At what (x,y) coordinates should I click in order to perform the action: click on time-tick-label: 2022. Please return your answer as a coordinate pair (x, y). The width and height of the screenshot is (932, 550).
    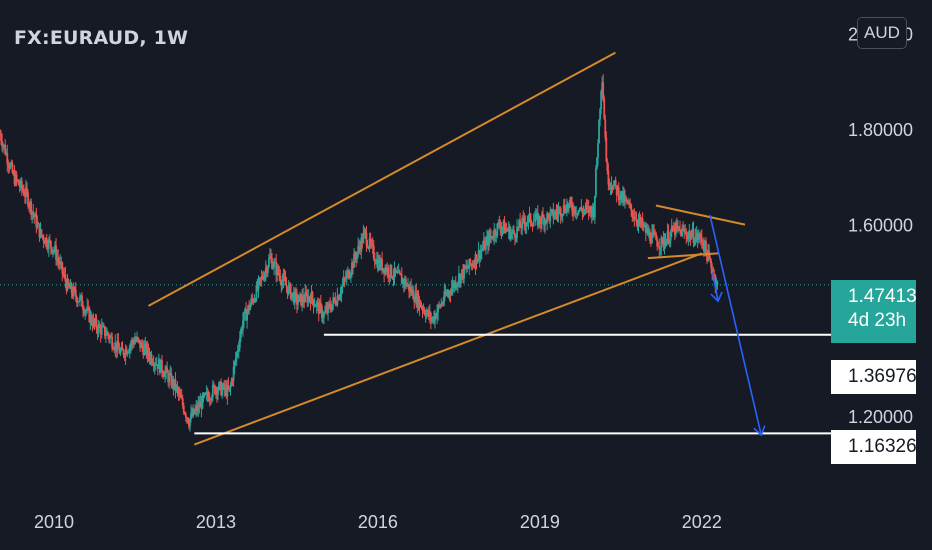
    Looking at the image, I should click on (702, 522).